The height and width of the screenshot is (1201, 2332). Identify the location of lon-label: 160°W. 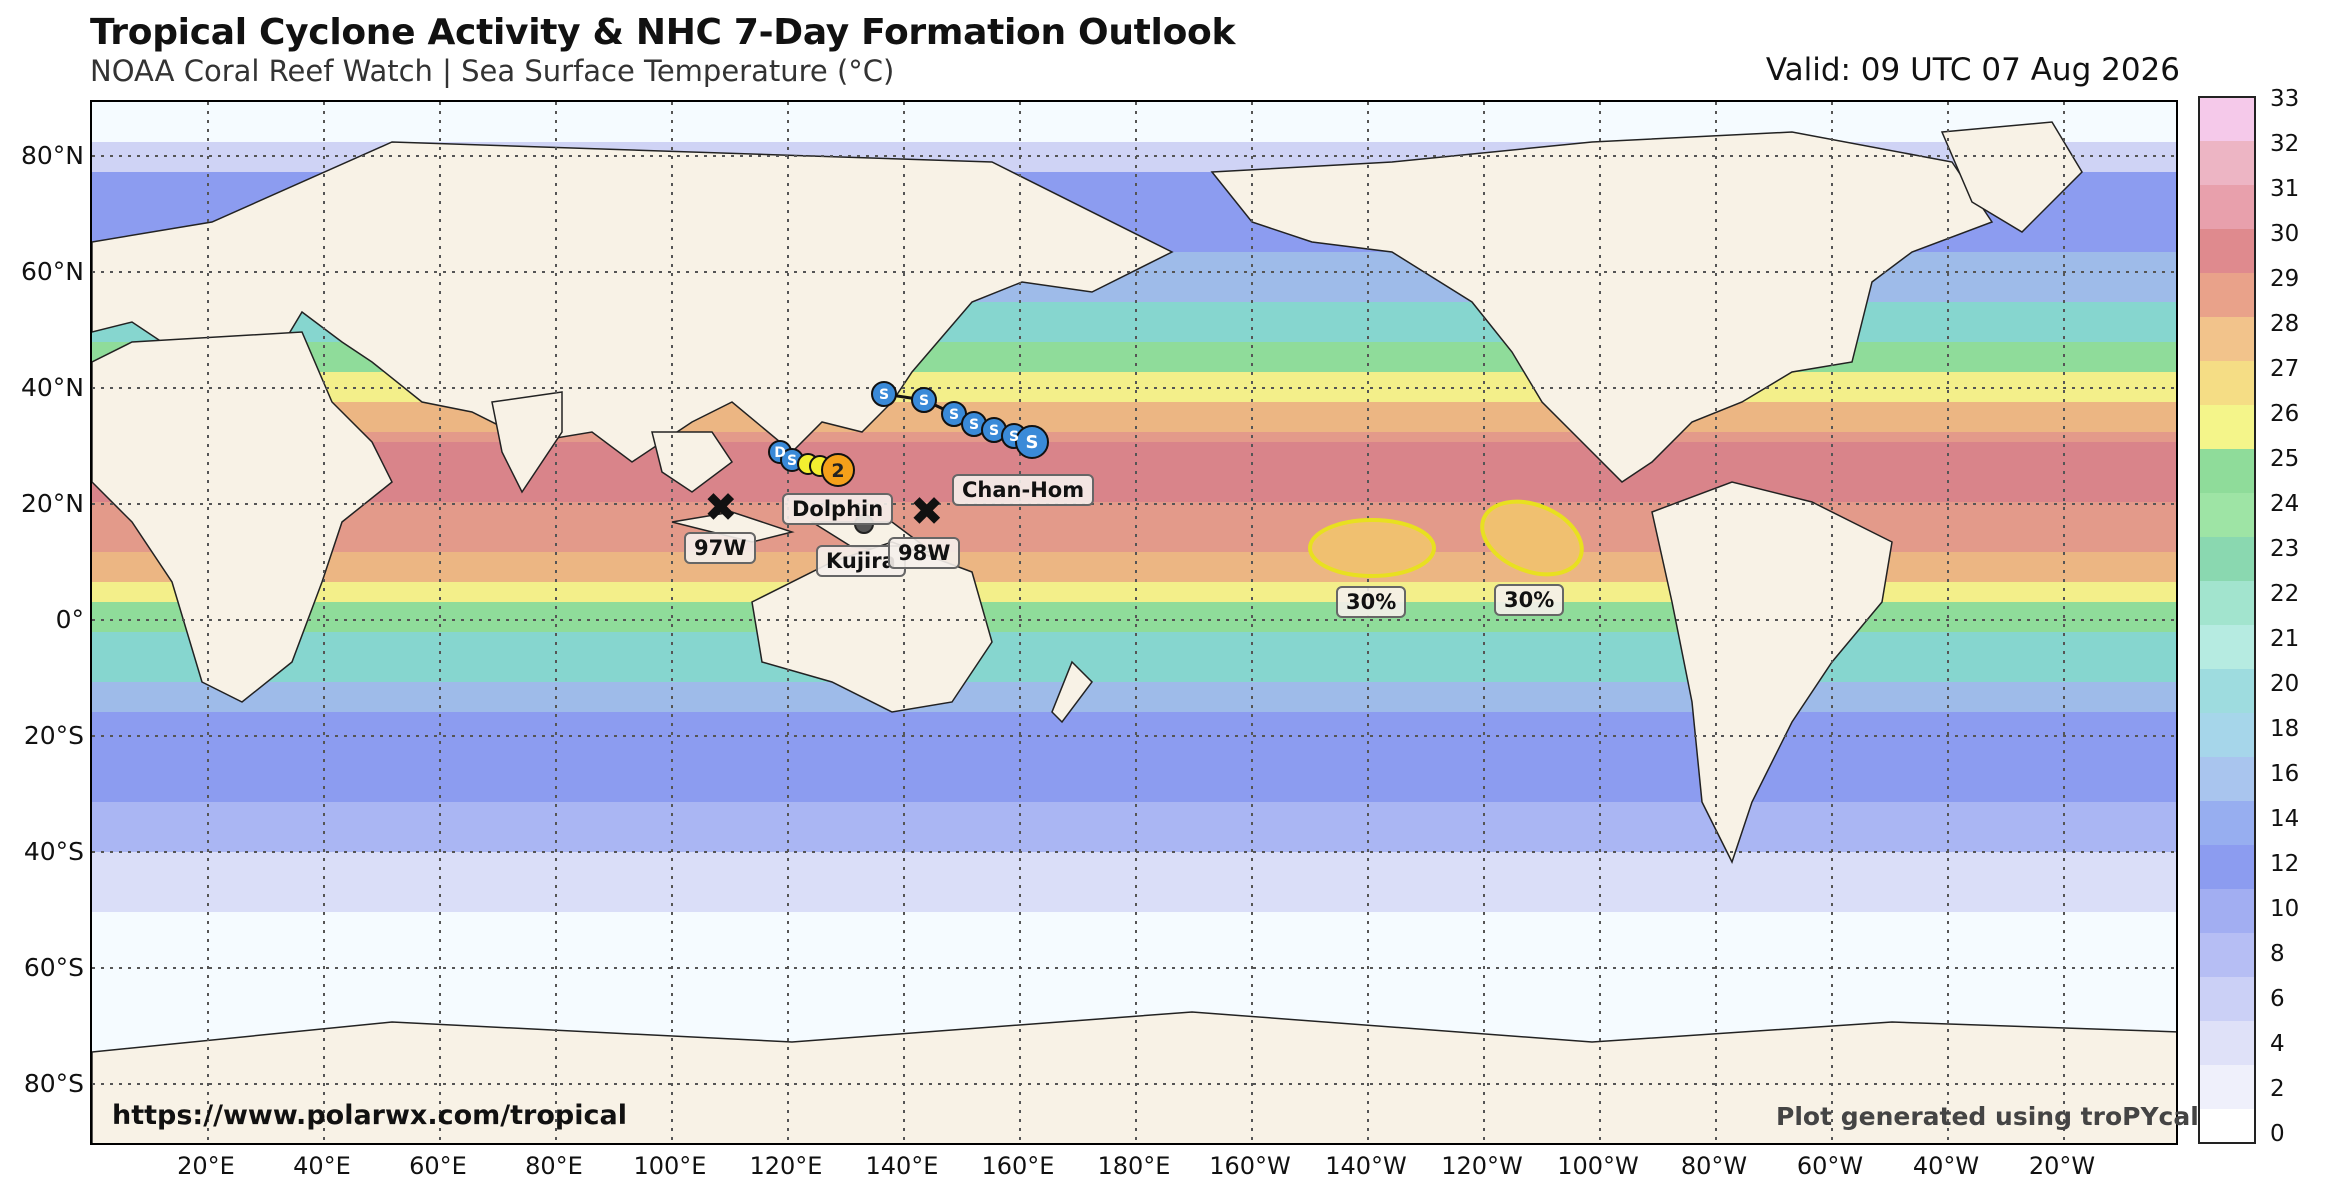
(1250, 1166).